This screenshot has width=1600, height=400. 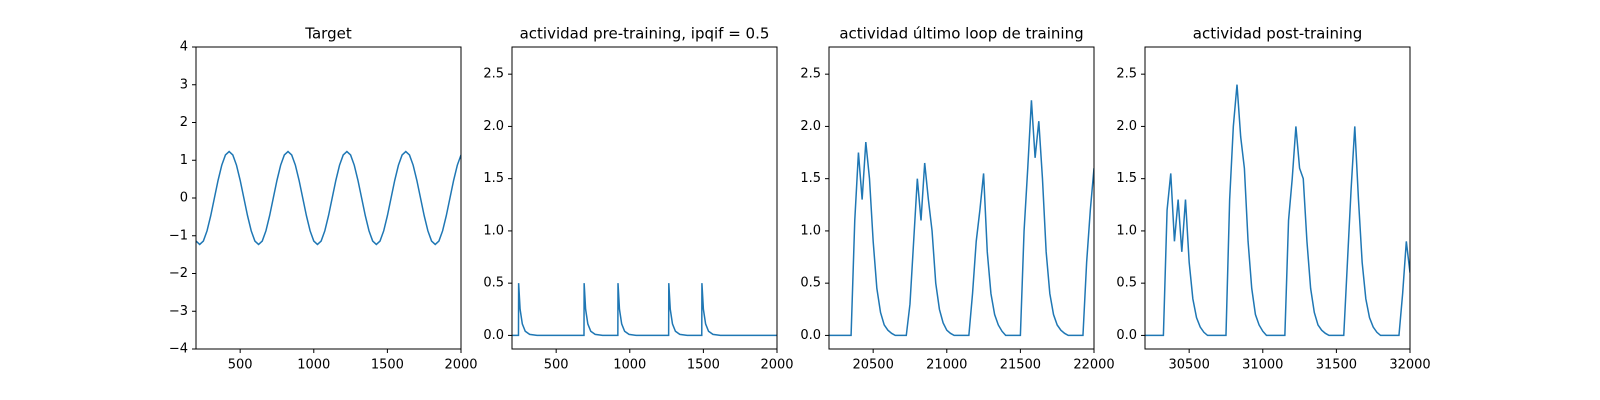 What do you see at coordinates (184, 47) in the screenshot?
I see `y-tick-label: 4` at bounding box center [184, 47].